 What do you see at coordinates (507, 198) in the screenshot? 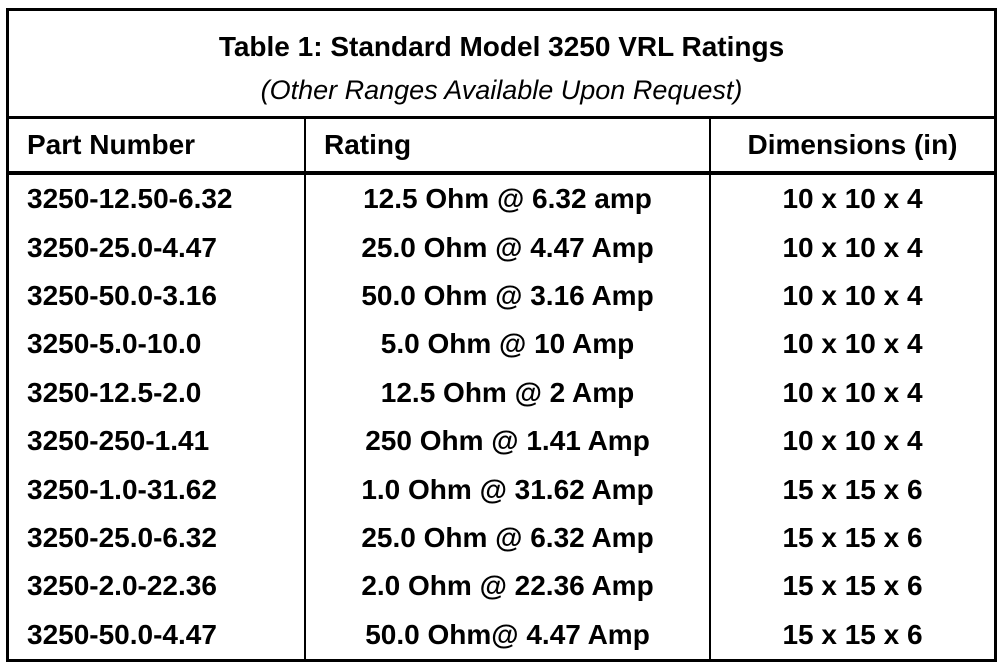
I see `table-cell: 12.5 Ohm @ 6.32 amp` at bounding box center [507, 198].